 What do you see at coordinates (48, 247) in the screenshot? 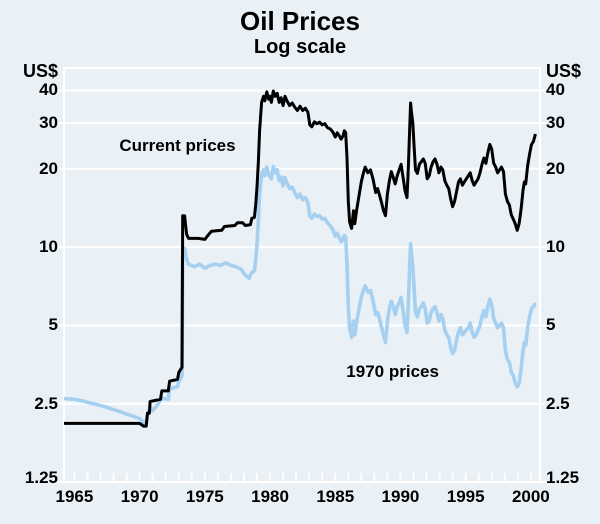
I see `y-tick-label-left: 10` at bounding box center [48, 247].